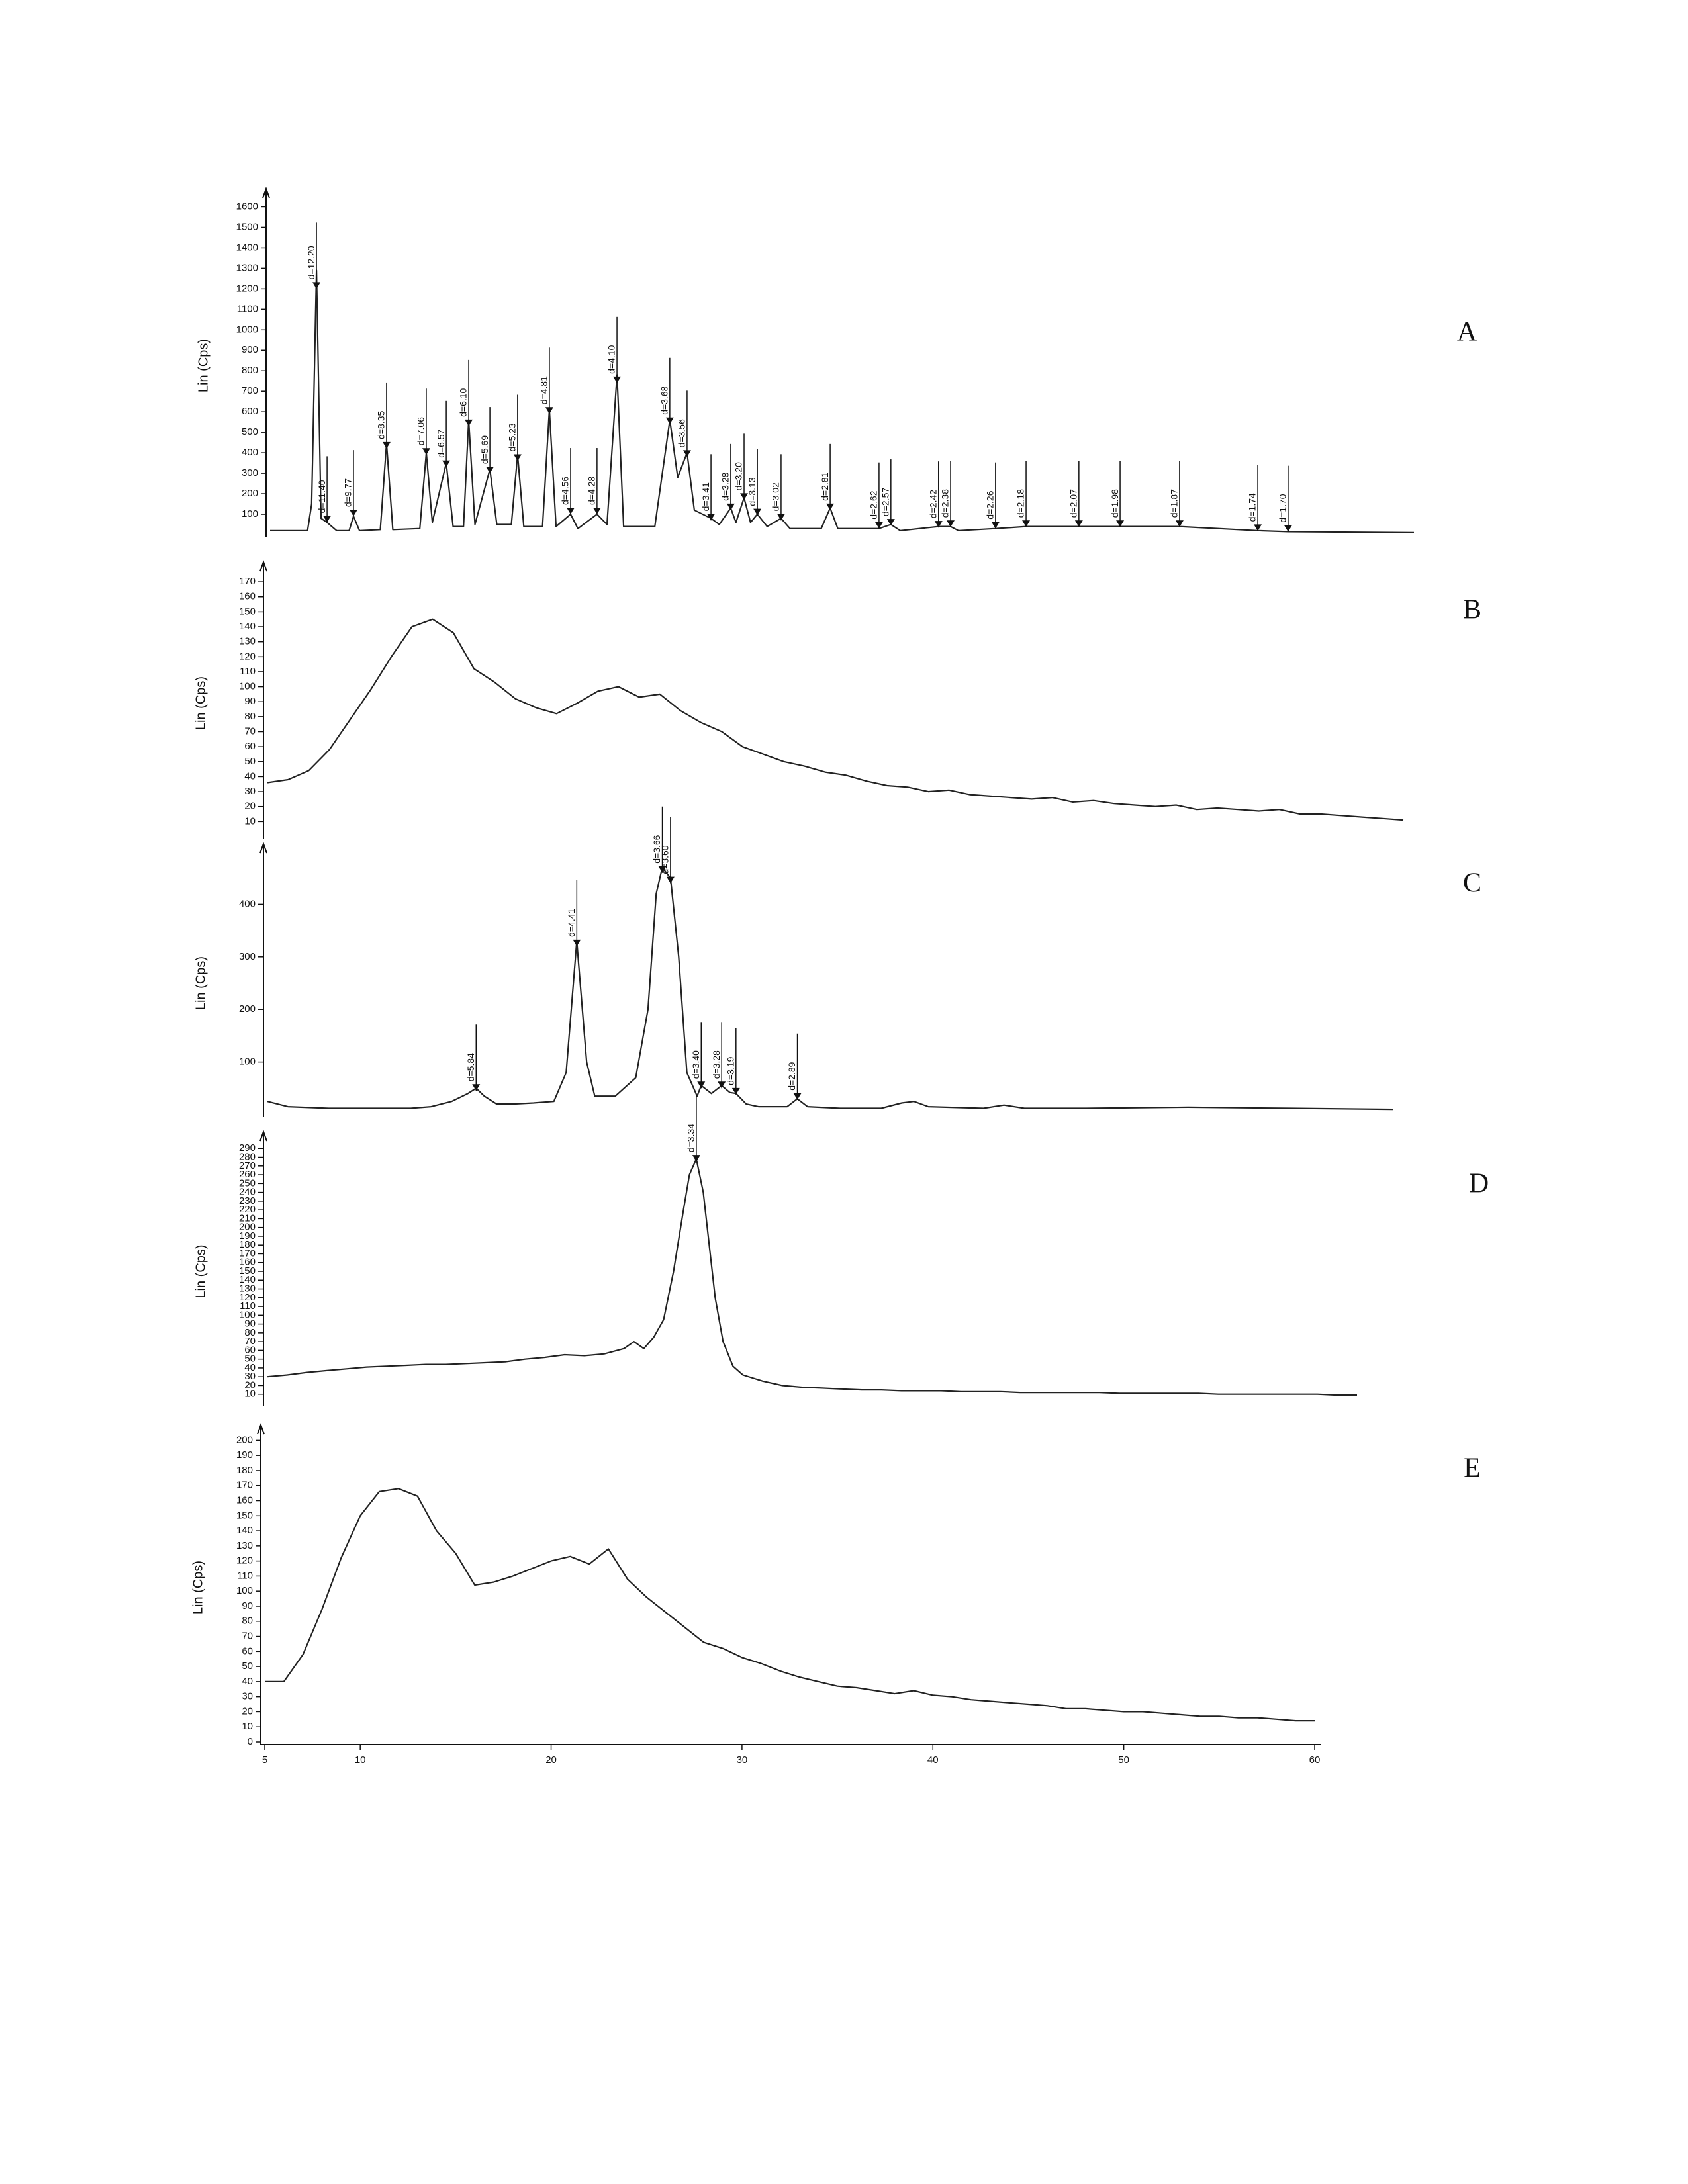  I want to click on y-tick-label: 210, so click(247, 1218).